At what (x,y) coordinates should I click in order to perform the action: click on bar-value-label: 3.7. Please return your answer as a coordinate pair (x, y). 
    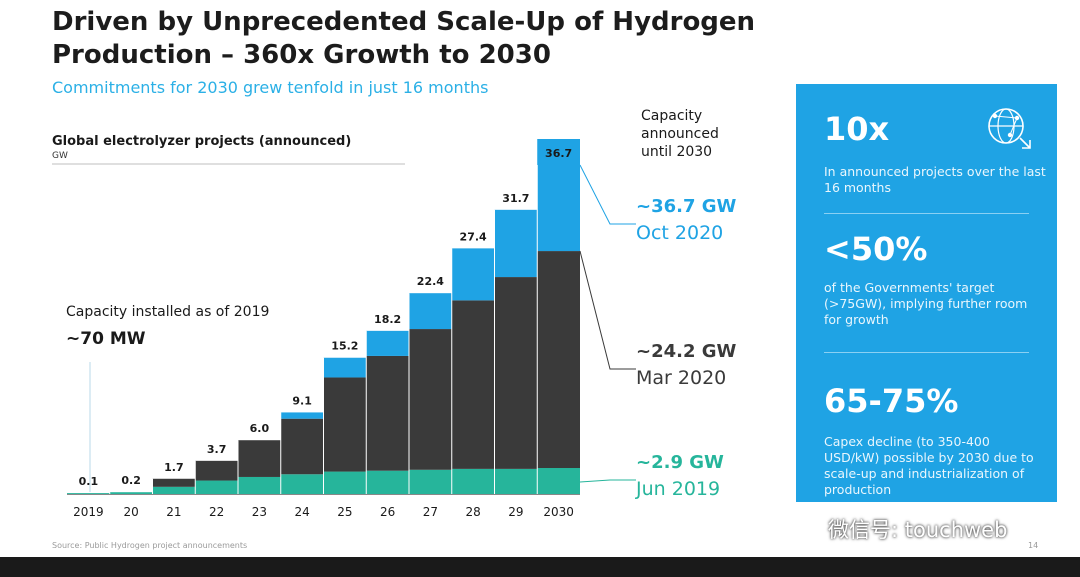
    Looking at the image, I should click on (217, 449).